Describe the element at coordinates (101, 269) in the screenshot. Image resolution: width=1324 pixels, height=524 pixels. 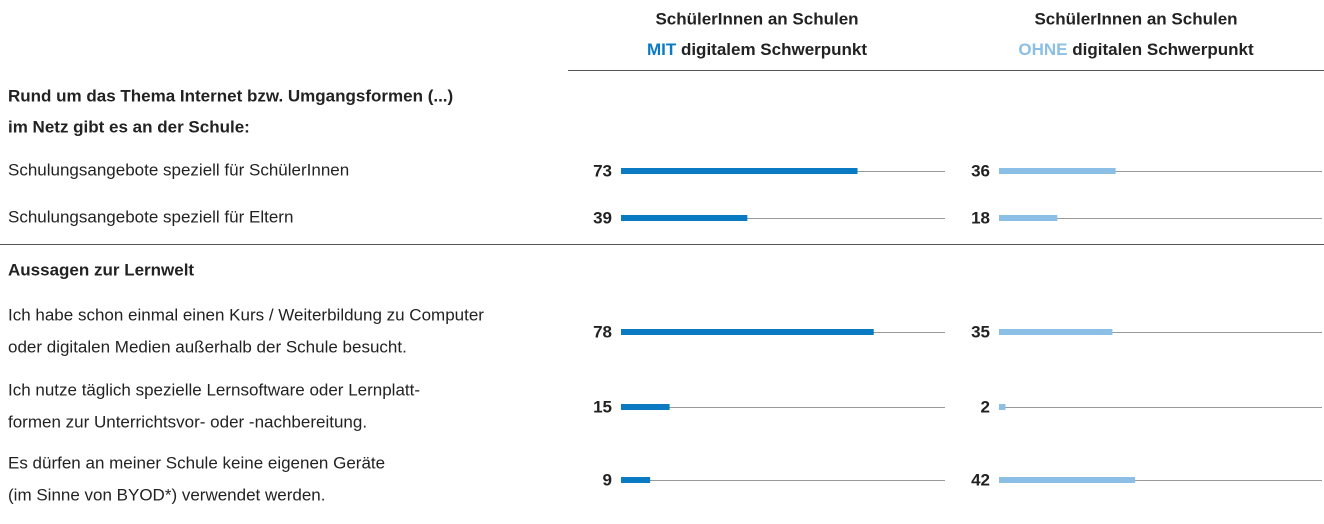
I see `section-title: Aussagen zur Lernwelt` at that location.